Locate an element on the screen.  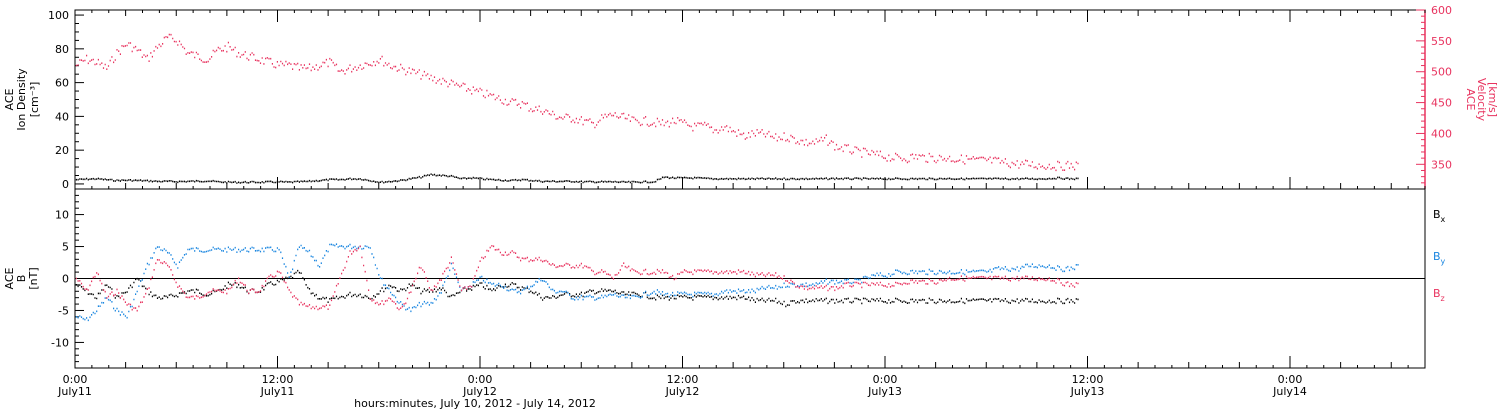
by-series is located at coordinates (577, 282).